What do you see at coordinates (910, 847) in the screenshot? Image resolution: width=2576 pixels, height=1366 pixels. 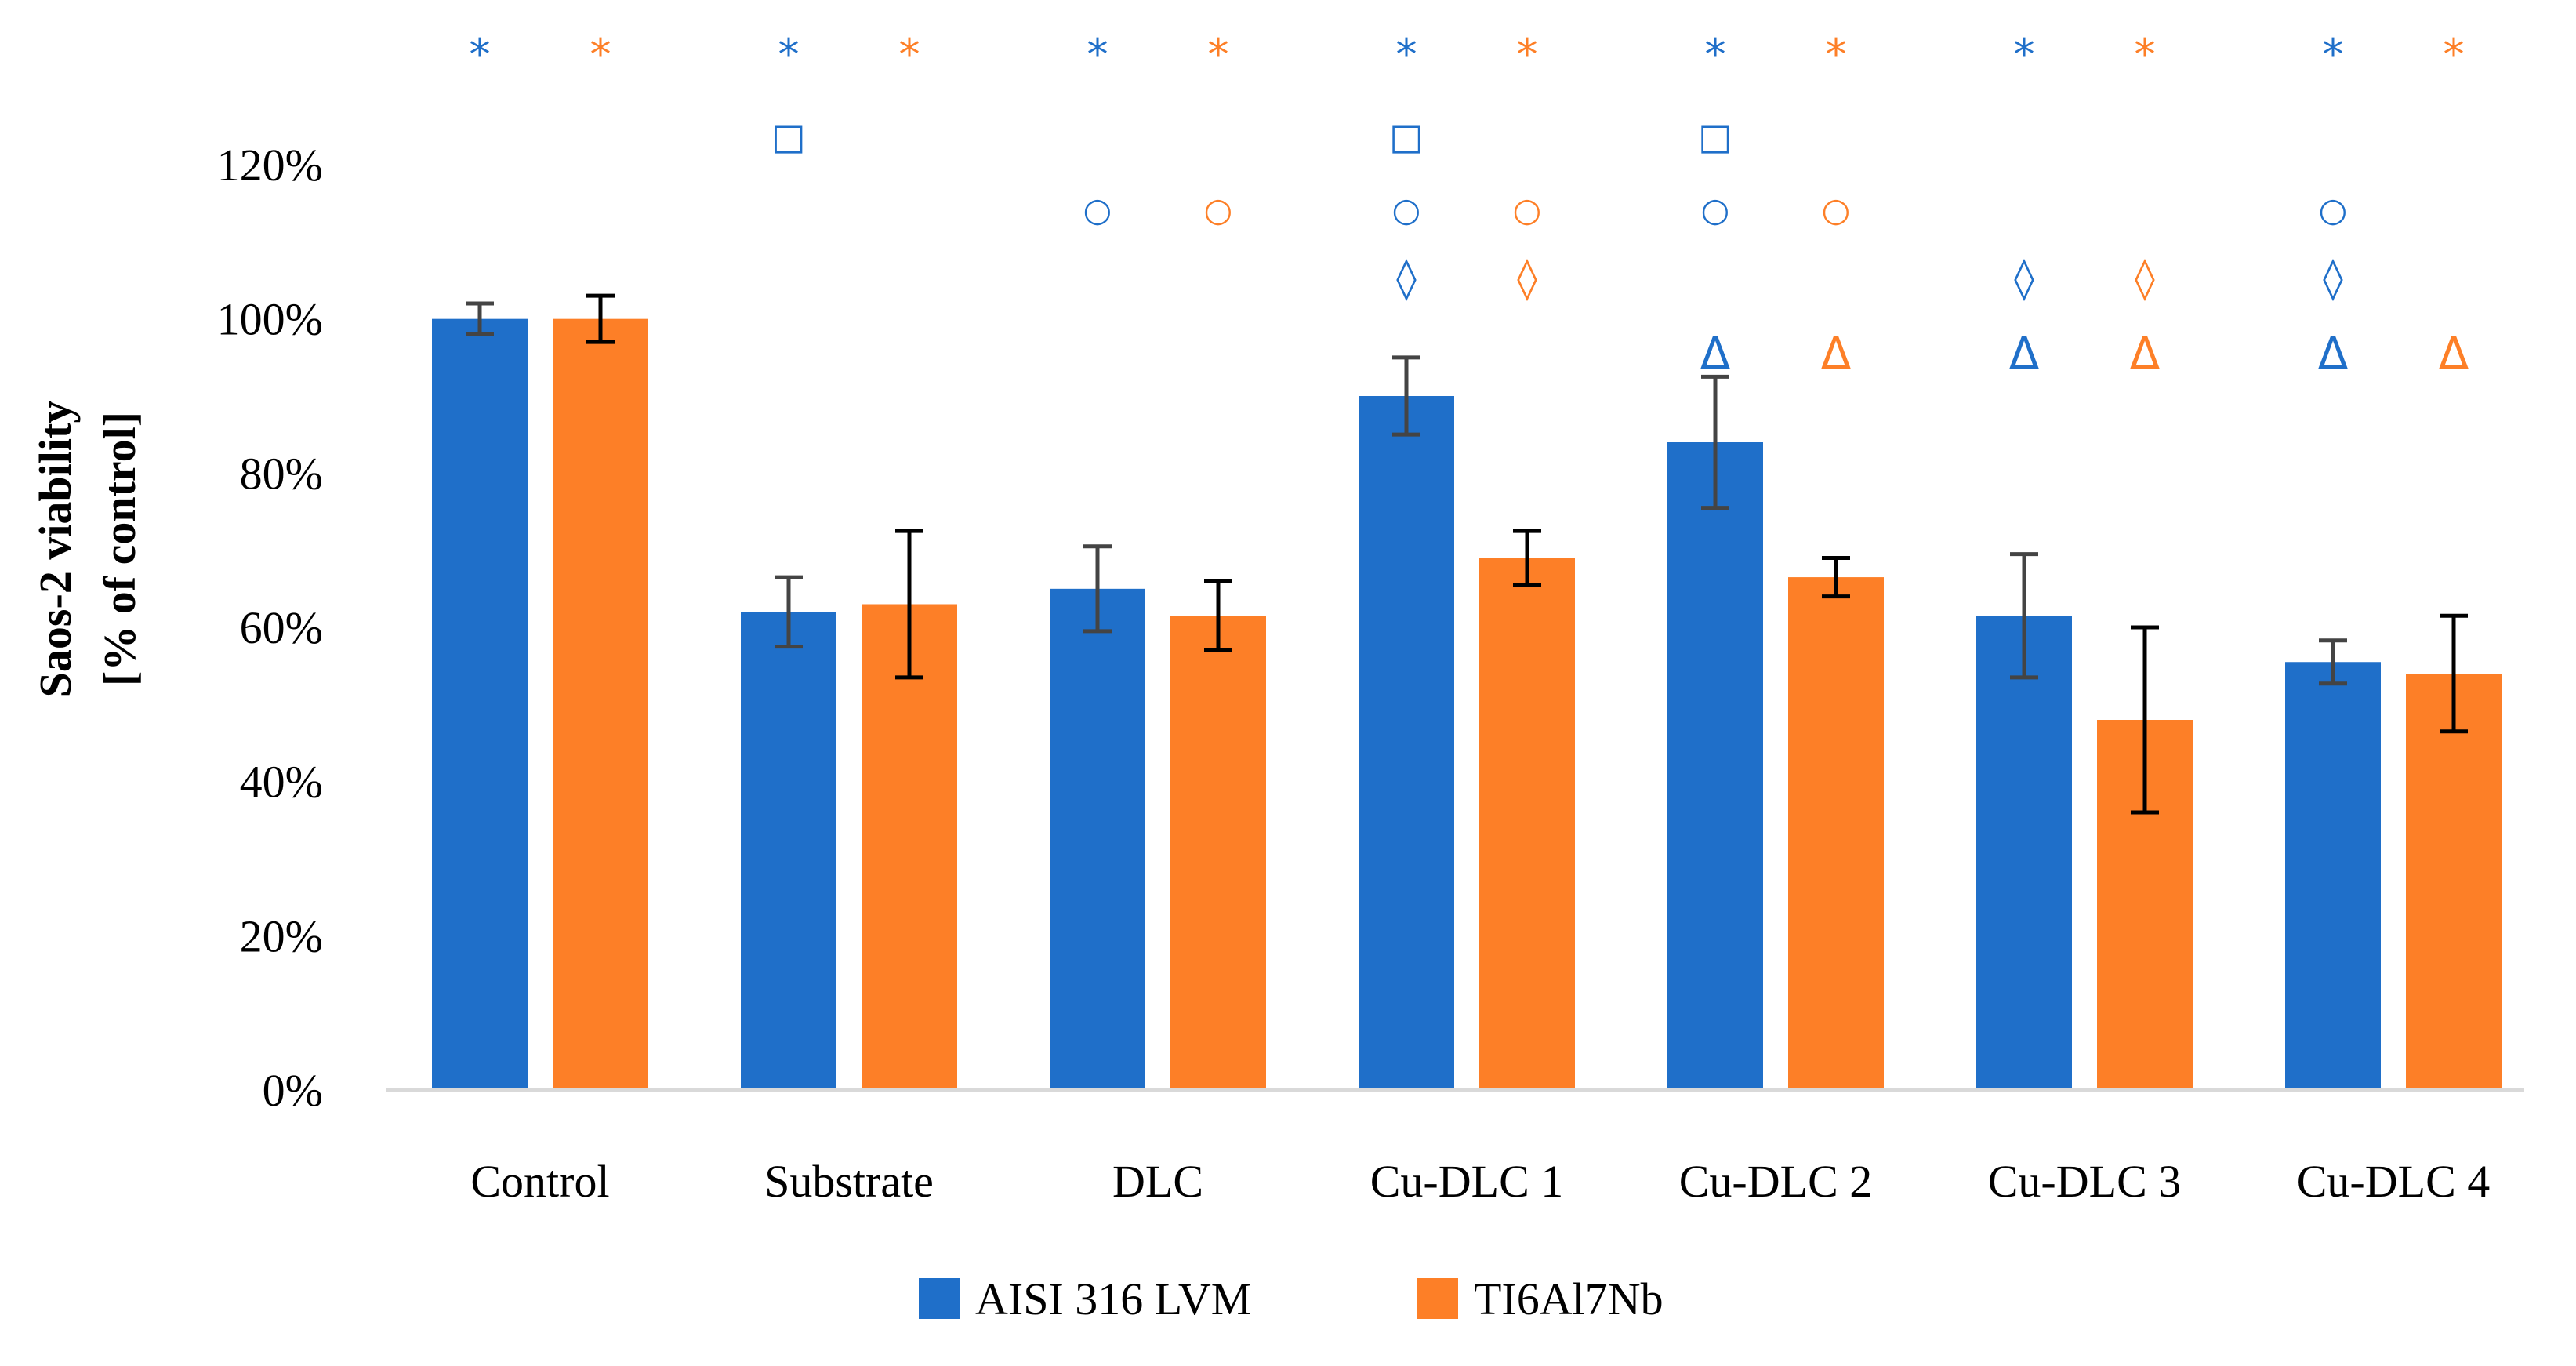 I see `bar-substrate-ti6al7nb` at bounding box center [910, 847].